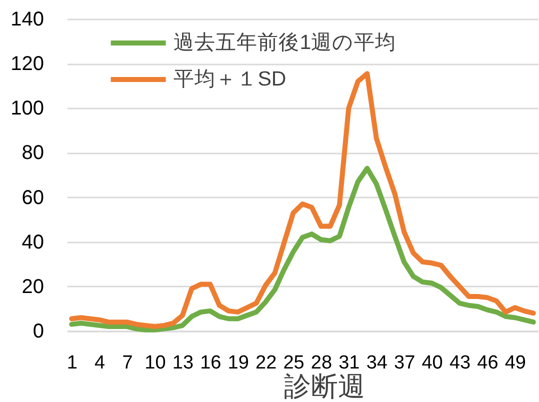  I want to click on x-tick-label: 34, so click(377, 363).